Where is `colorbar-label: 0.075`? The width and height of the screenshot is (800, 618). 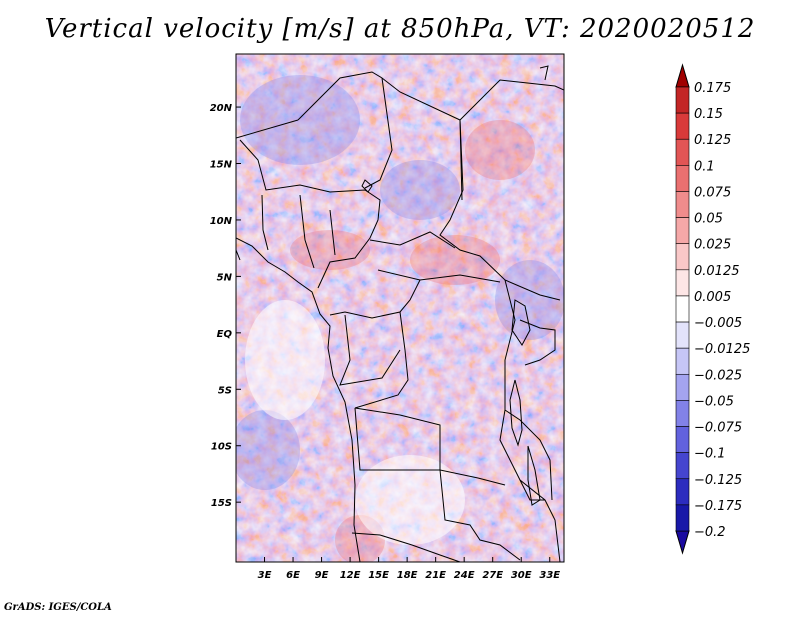 colorbar-label: 0.075 is located at coordinates (712, 192).